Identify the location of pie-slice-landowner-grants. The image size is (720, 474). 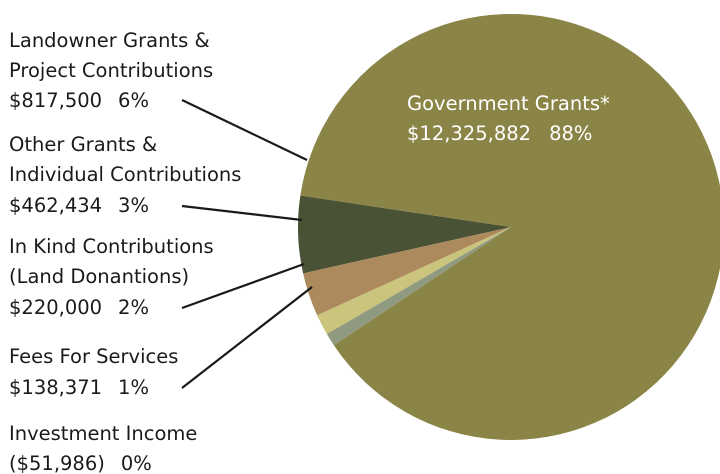
(404, 234).